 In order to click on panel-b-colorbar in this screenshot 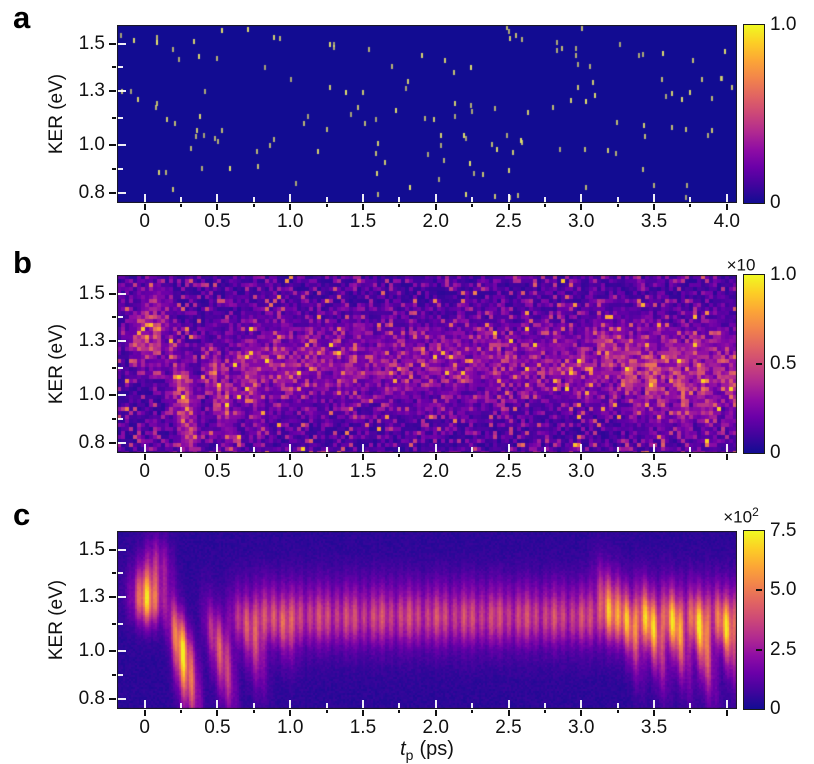, I will do `click(754, 364)`.